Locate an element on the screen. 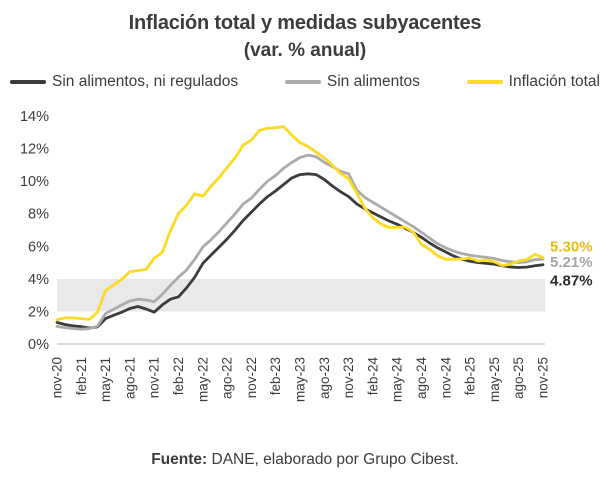  legend-item-0: Sin alimentos, ni regulados is located at coordinates (124, 82).